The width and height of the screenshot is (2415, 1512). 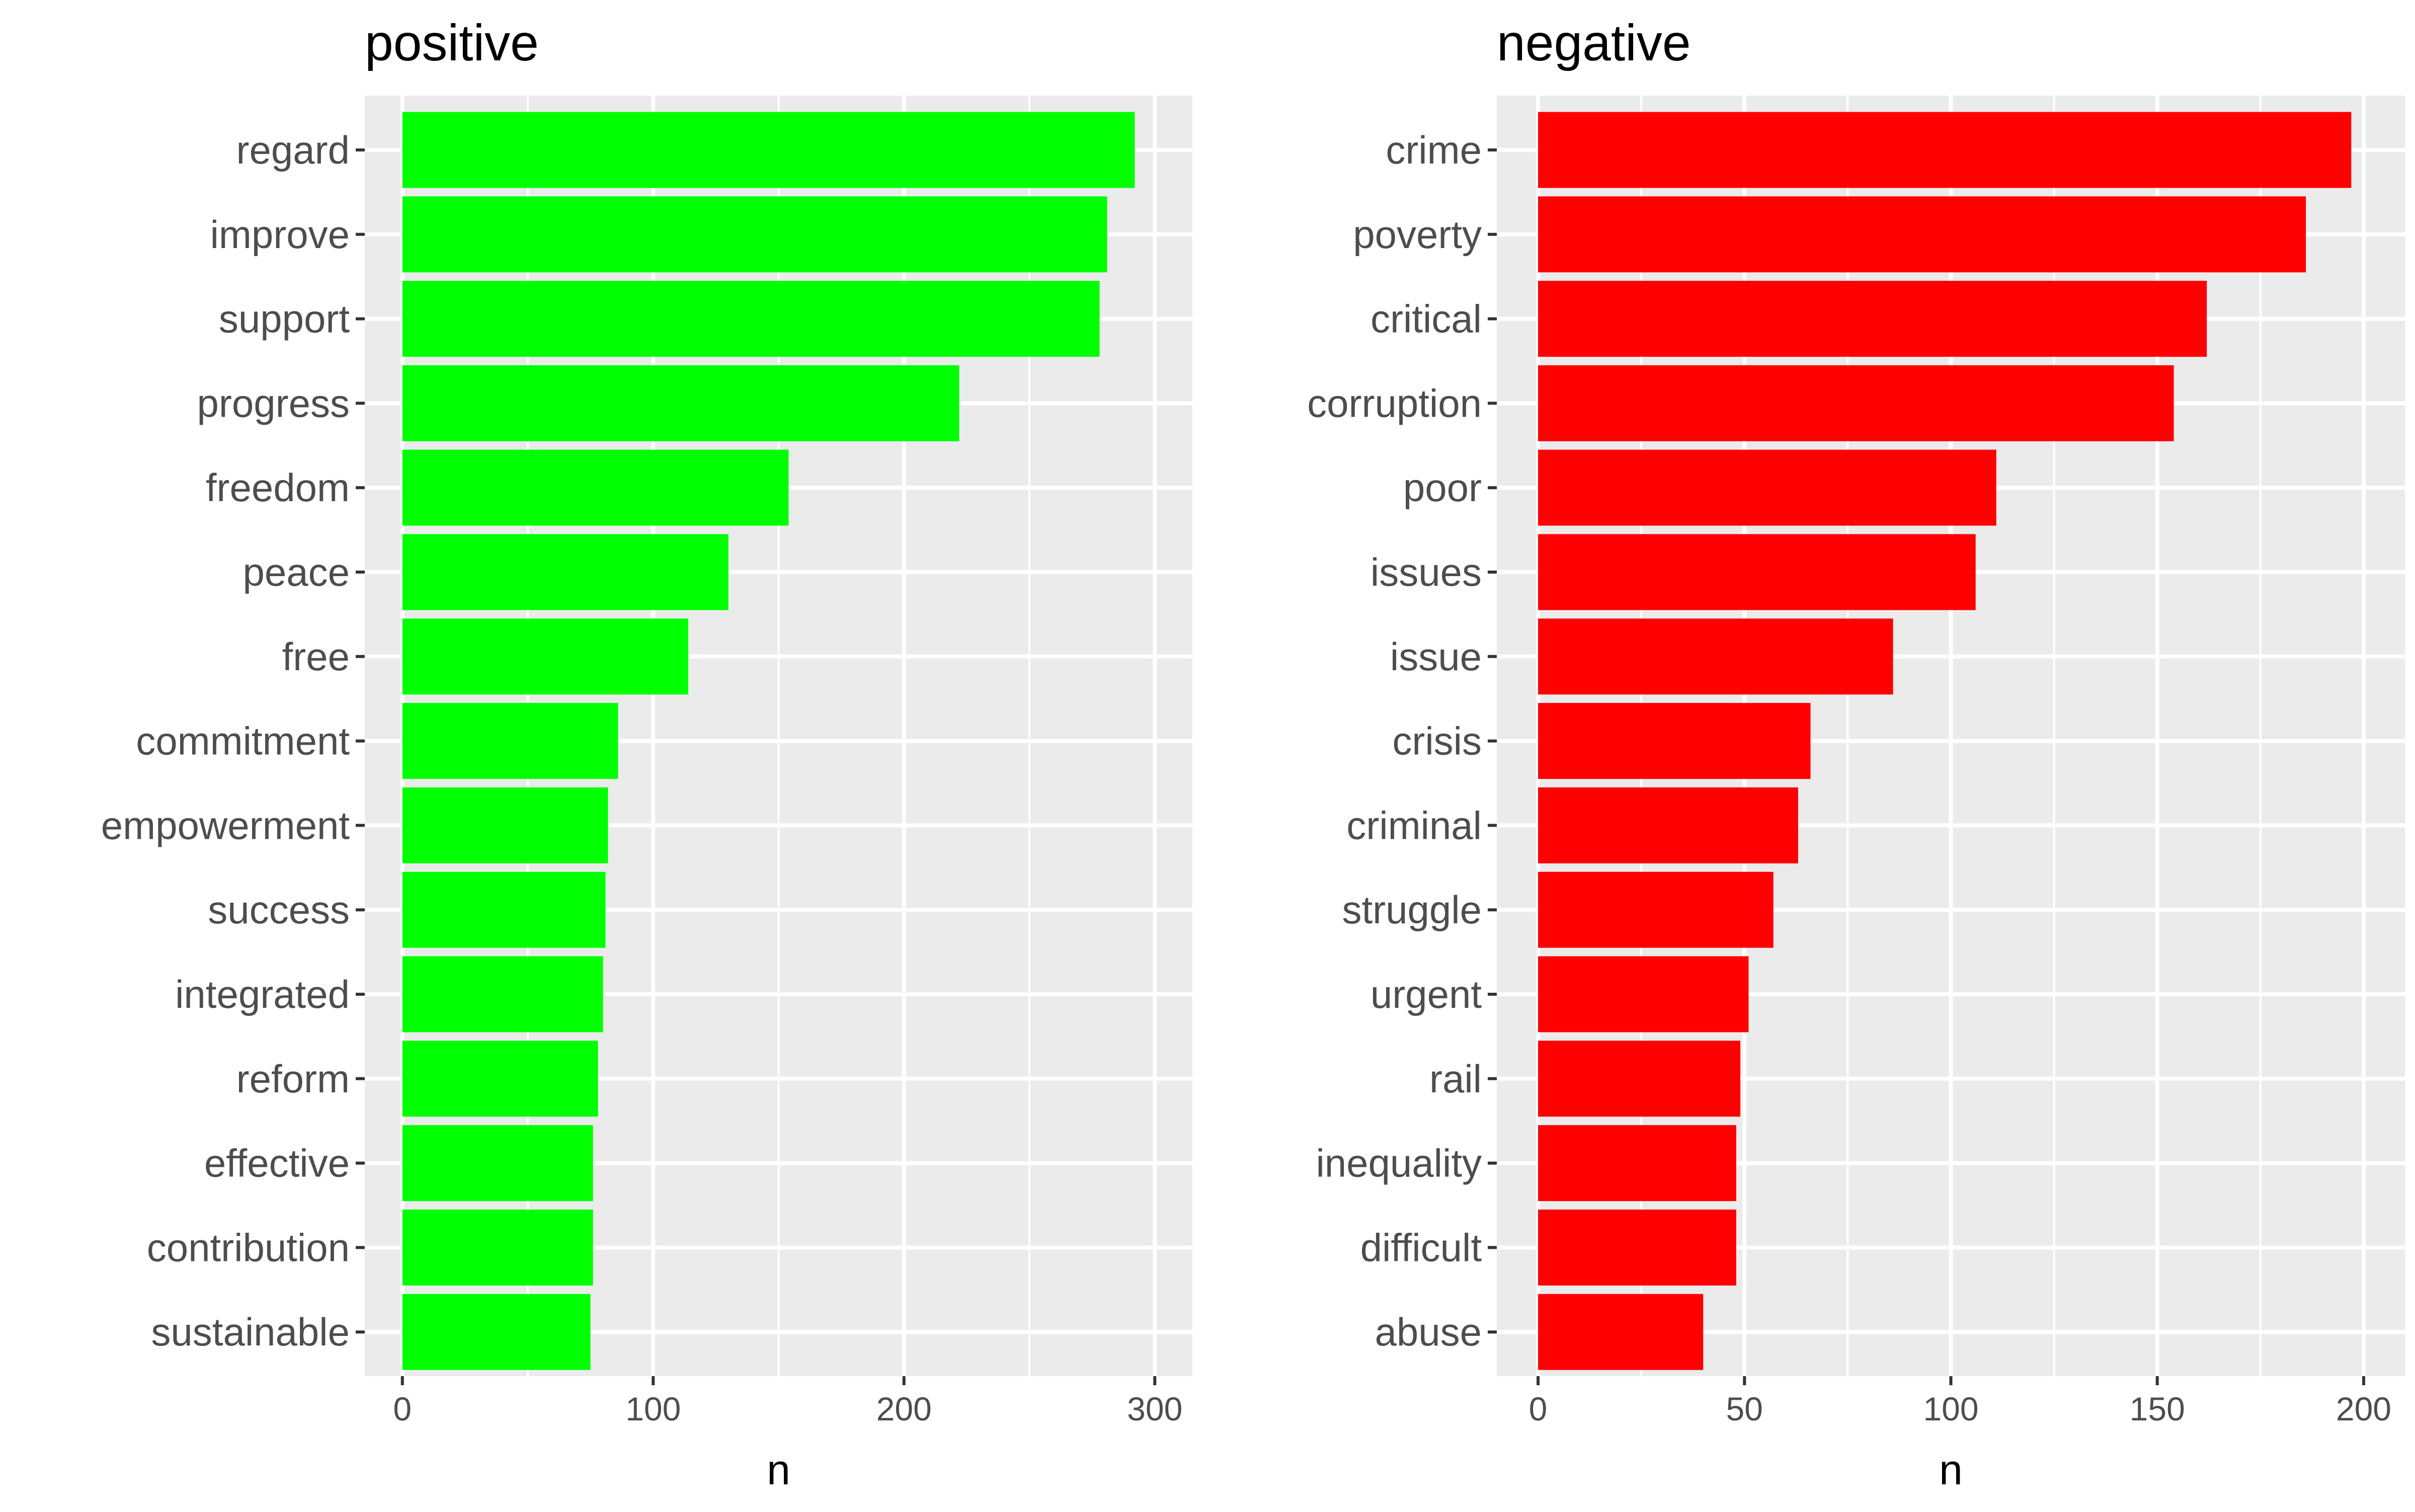 I want to click on negative-x-tick-label: 0, so click(x=1538, y=1408).